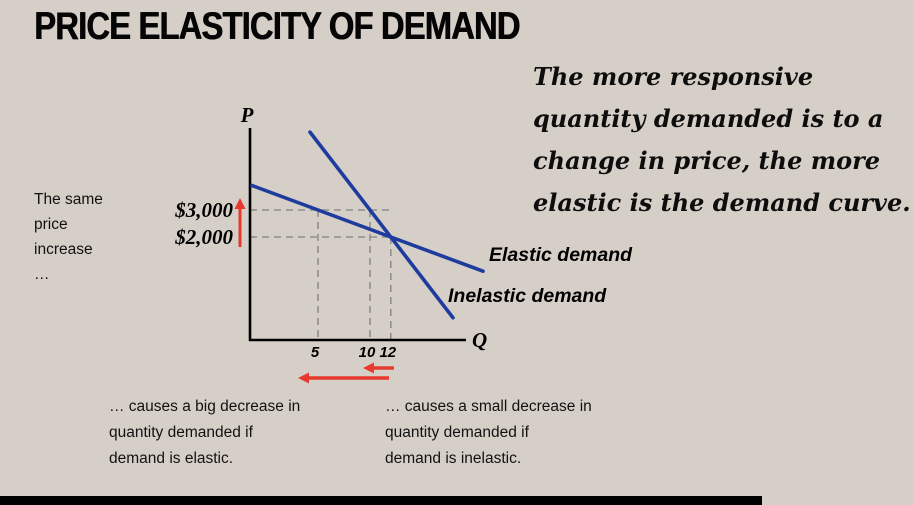 The height and width of the screenshot is (505, 913). I want to click on key-point-line: elastic is the demand curve., so click(722, 202).